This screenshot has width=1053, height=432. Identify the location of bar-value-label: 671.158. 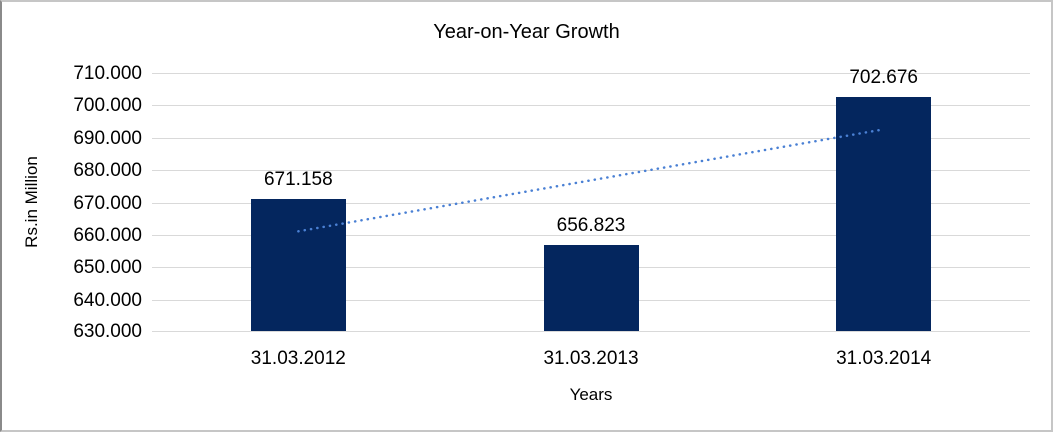
(298, 179).